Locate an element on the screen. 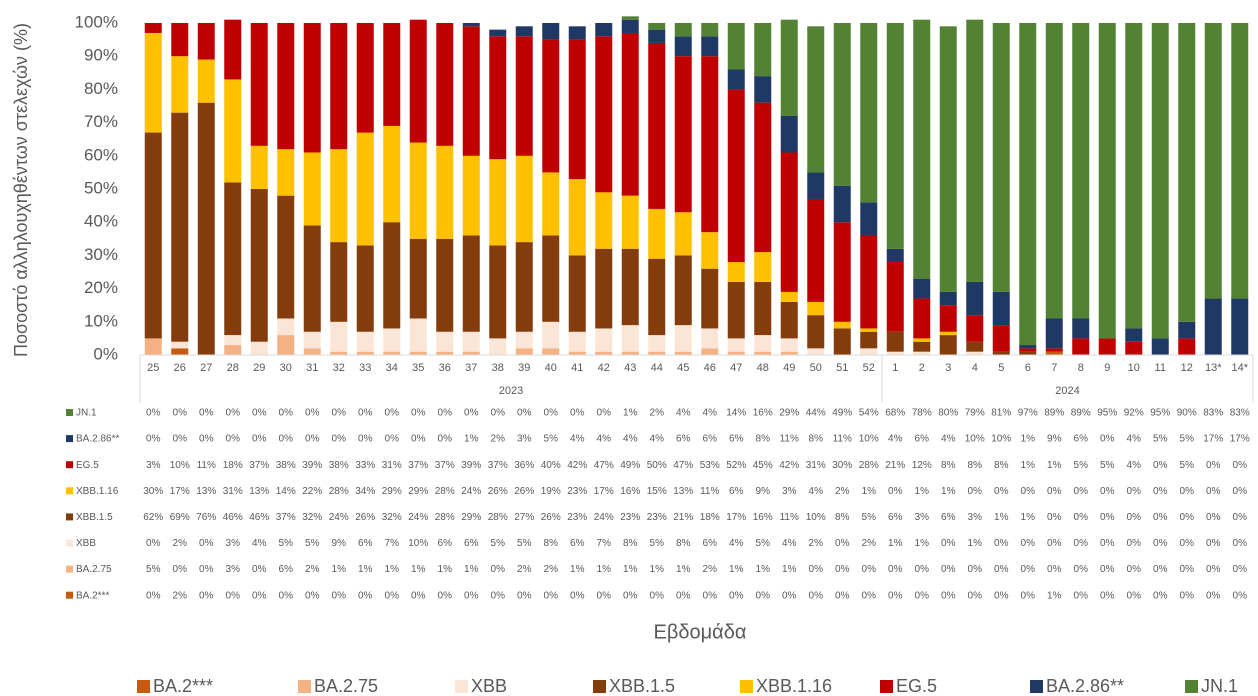  table-cell: 10% is located at coordinates (975, 439).